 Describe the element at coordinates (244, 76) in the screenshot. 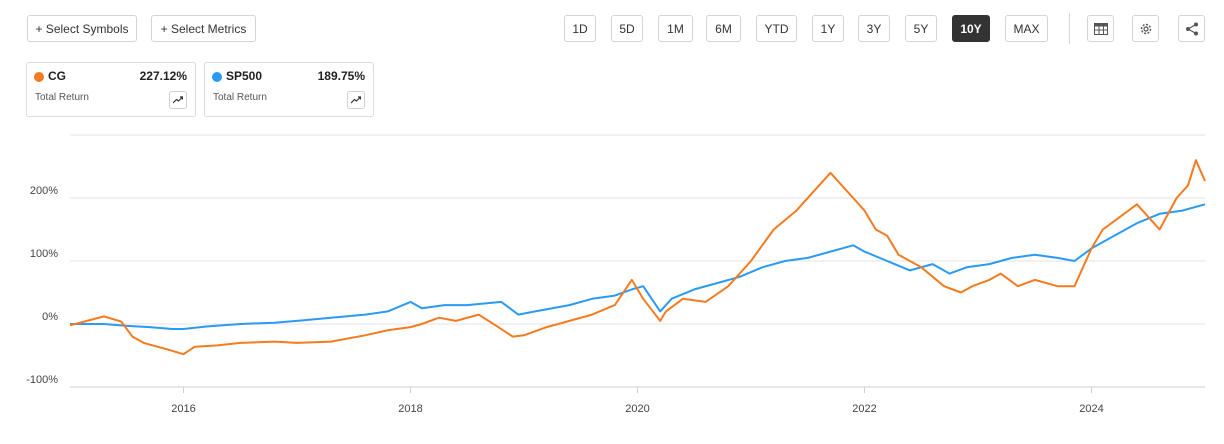

I see `sp500-symbol: SP500` at that location.